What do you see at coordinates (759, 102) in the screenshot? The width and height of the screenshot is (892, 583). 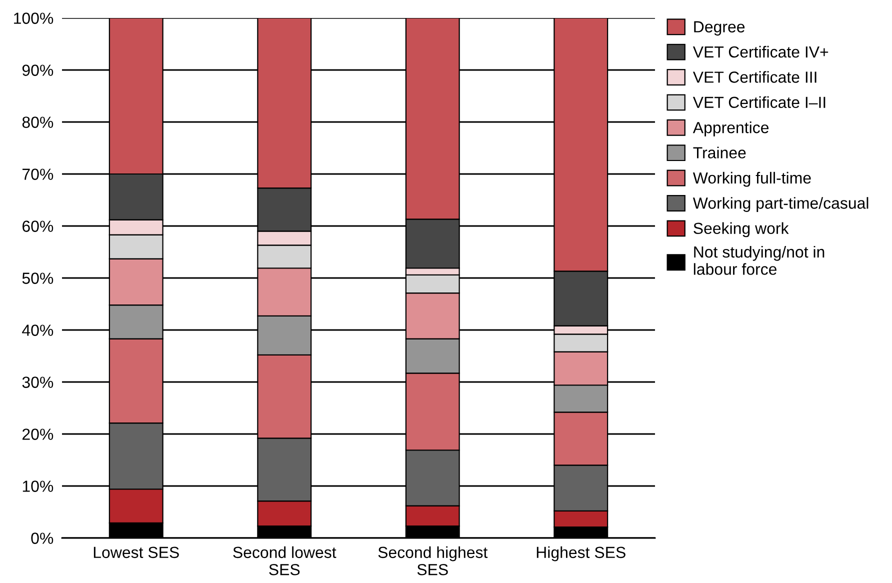 I see `legend-label: VET Certificate I–II` at bounding box center [759, 102].